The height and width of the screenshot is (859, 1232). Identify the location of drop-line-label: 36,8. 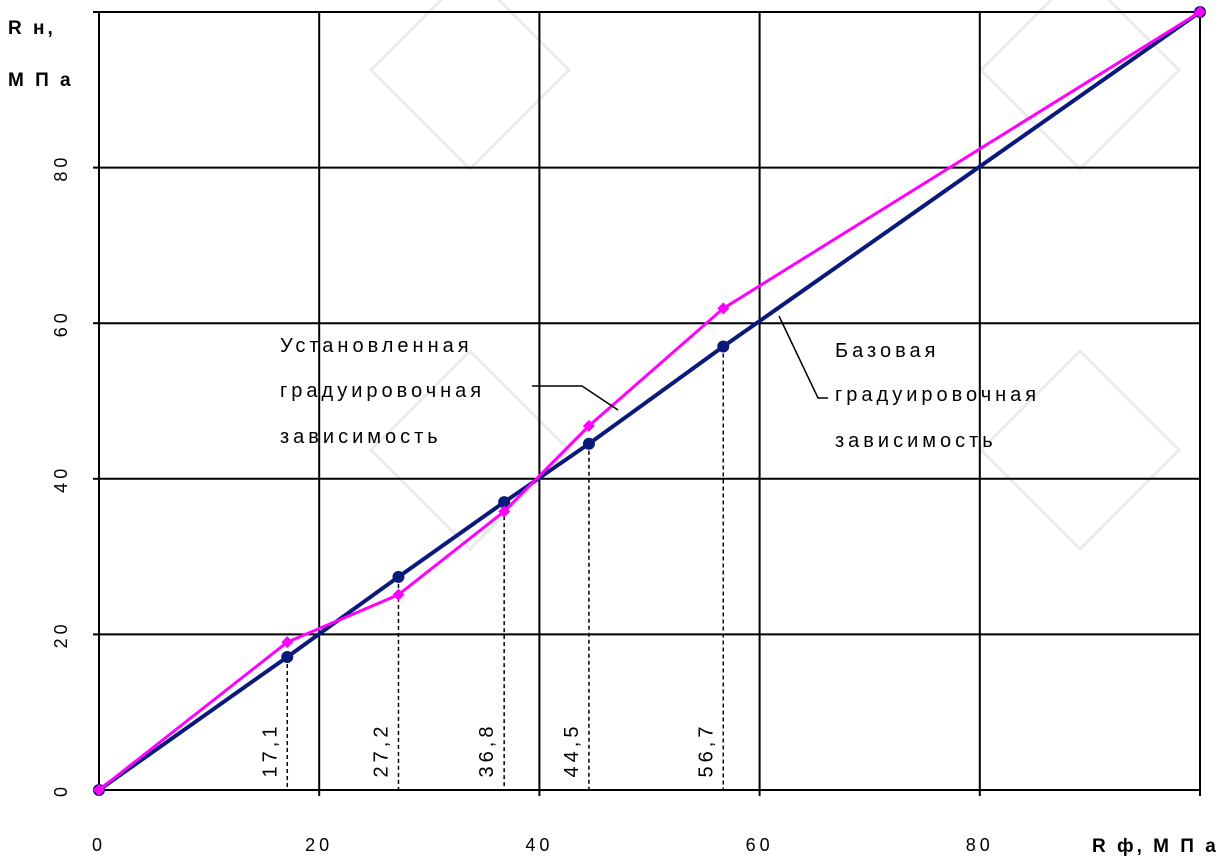
(487, 750).